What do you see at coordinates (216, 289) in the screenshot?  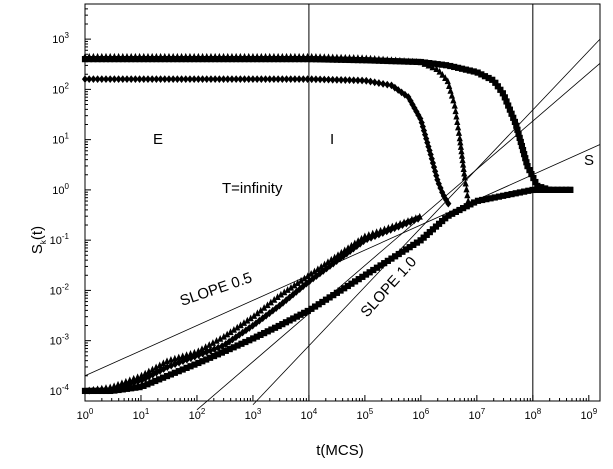 I see `label-slope-0-5: SLOPE 0.5` at bounding box center [216, 289].